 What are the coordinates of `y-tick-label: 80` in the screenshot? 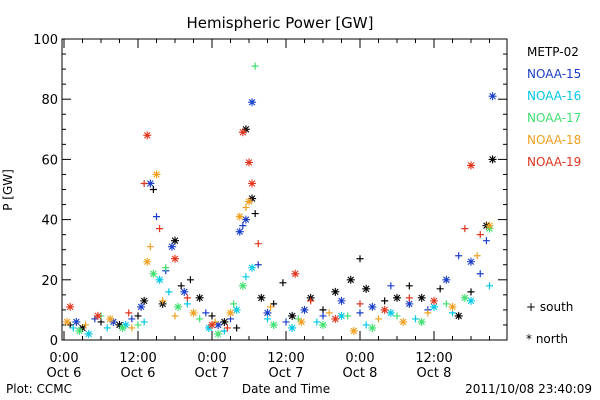 It's located at (49, 100).